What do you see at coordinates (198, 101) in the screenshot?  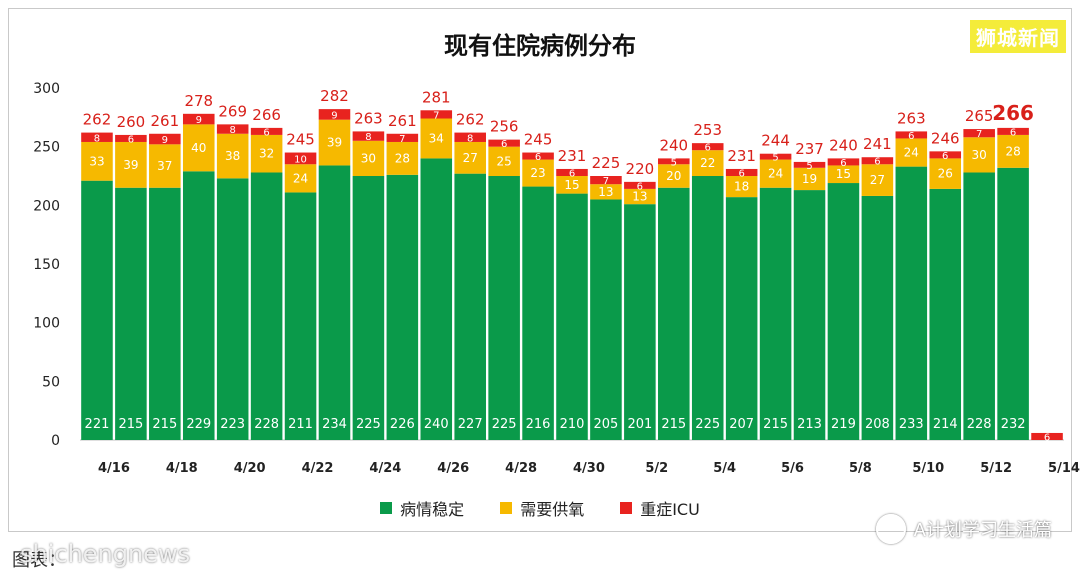 I see `bar-total-label: 278` at bounding box center [198, 101].